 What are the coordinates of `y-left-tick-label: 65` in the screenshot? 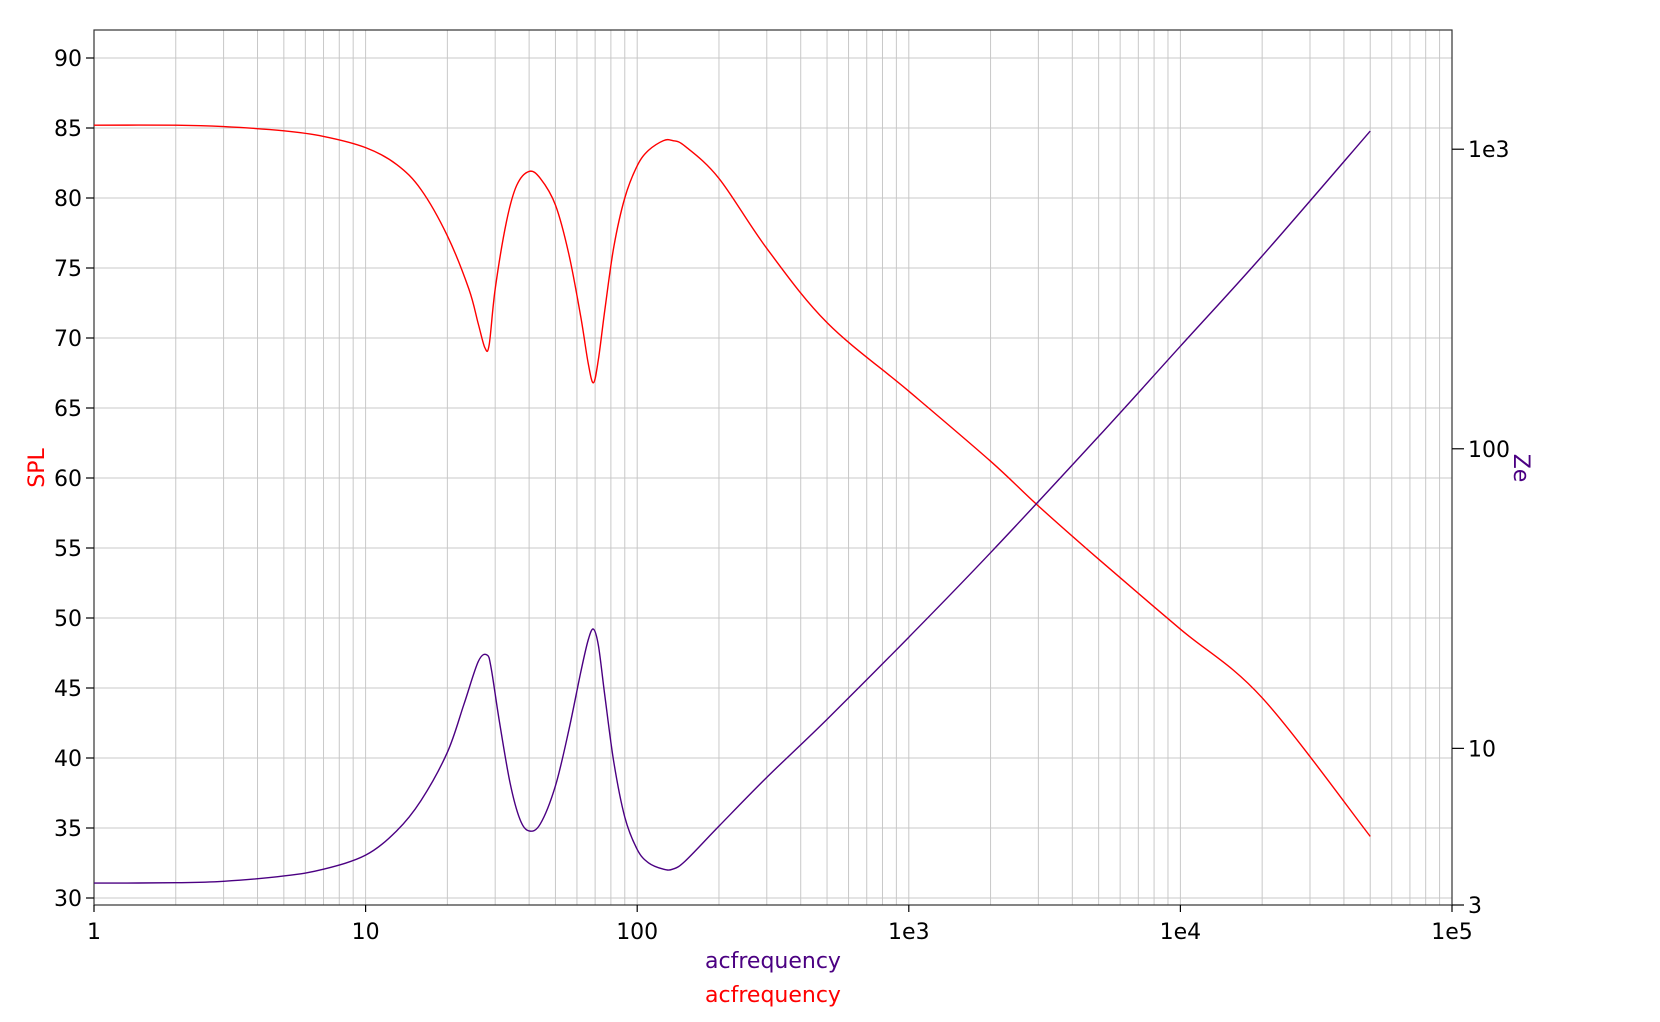 It's located at (68, 409).